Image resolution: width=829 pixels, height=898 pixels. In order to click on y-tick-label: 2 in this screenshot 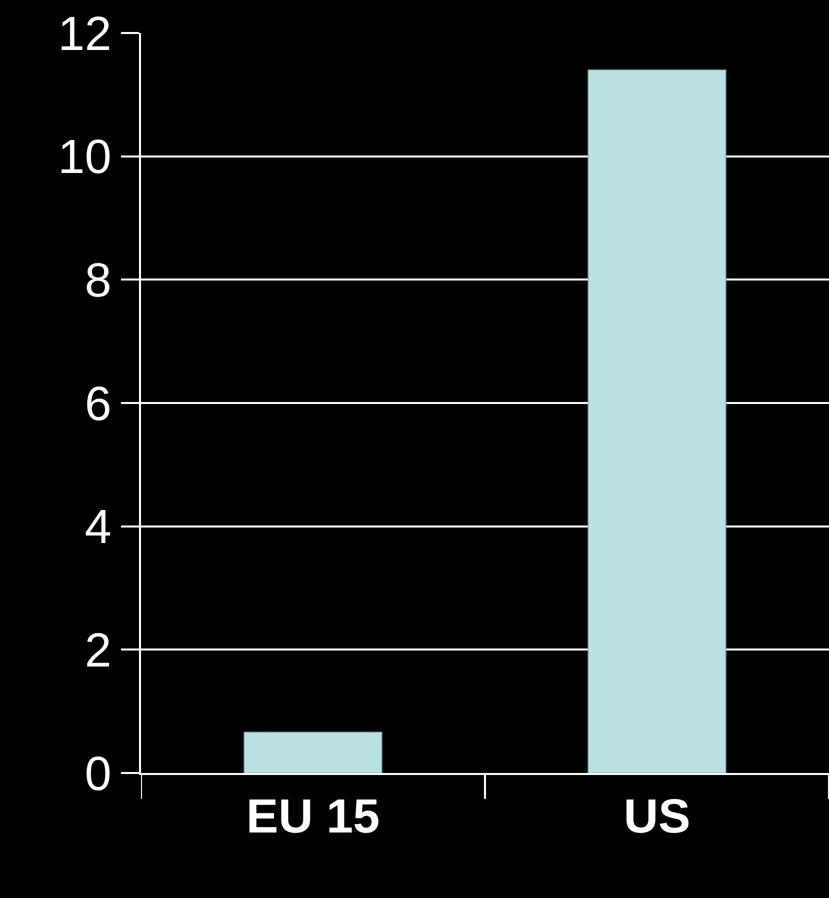, I will do `click(98, 651)`.